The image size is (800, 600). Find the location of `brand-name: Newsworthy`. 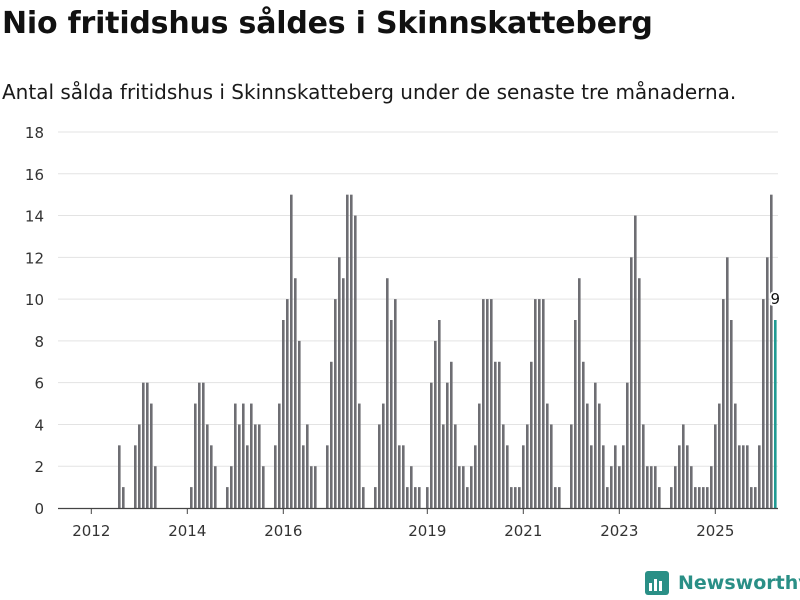

brand-name: Newsworthy is located at coordinates (739, 583).